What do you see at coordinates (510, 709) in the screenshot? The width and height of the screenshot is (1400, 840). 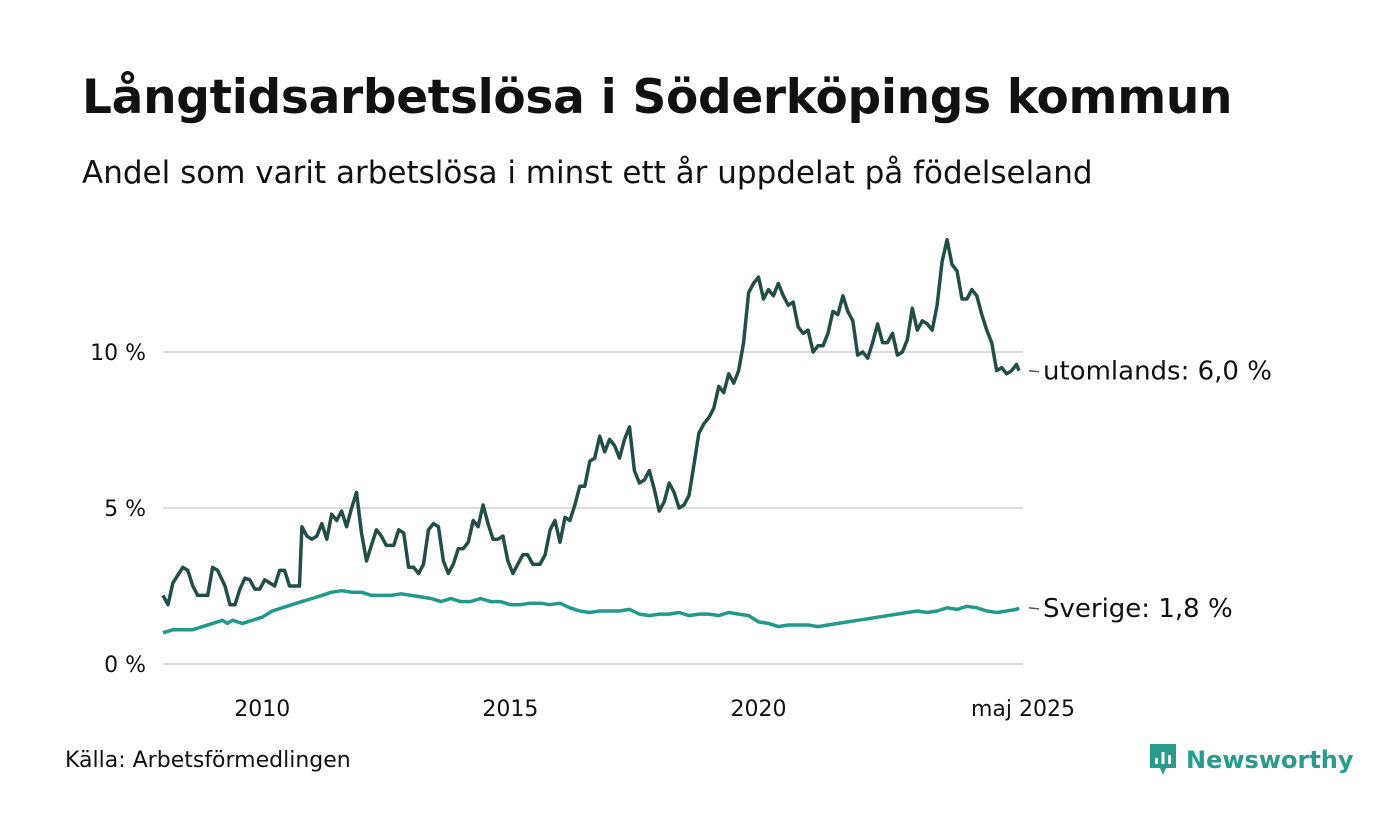 I see `x-tick-label: 2015` at bounding box center [510, 709].